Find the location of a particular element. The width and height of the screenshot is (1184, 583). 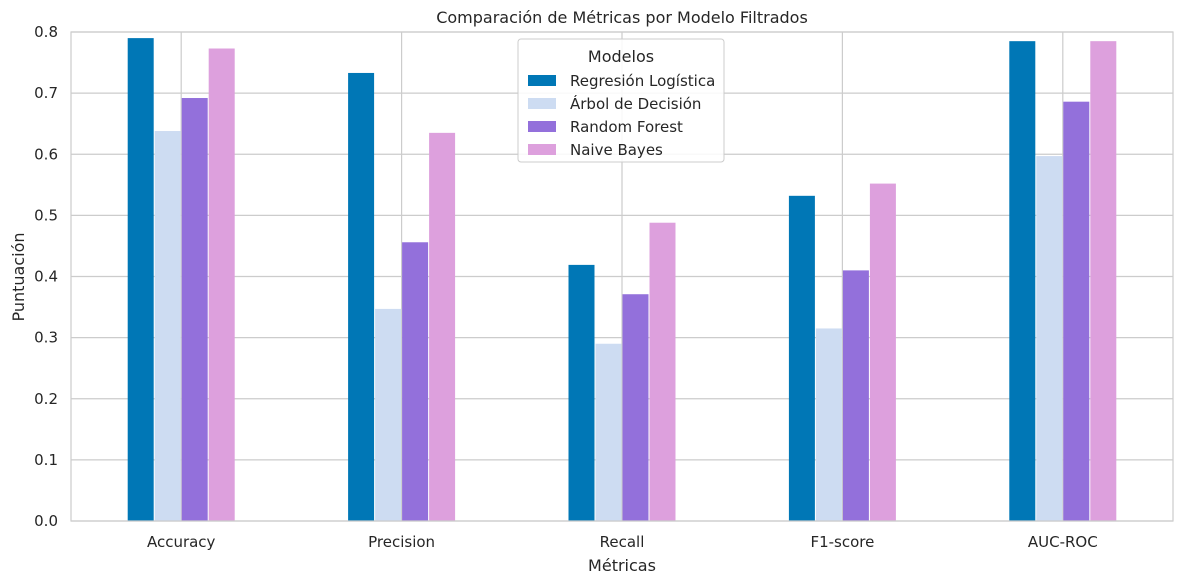

y-tick-label: 0.0 is located at coordinates (46, 521).